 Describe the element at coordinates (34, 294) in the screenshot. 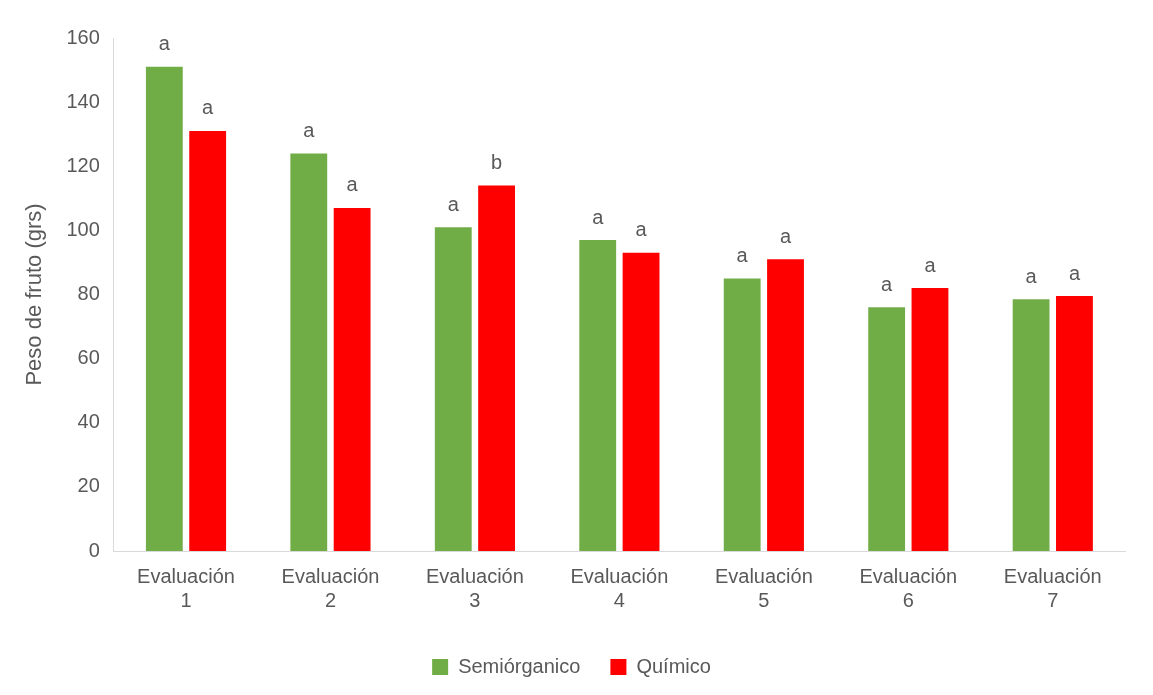

I see `y-axis-title: Peso de fruto (grs)` at that location.